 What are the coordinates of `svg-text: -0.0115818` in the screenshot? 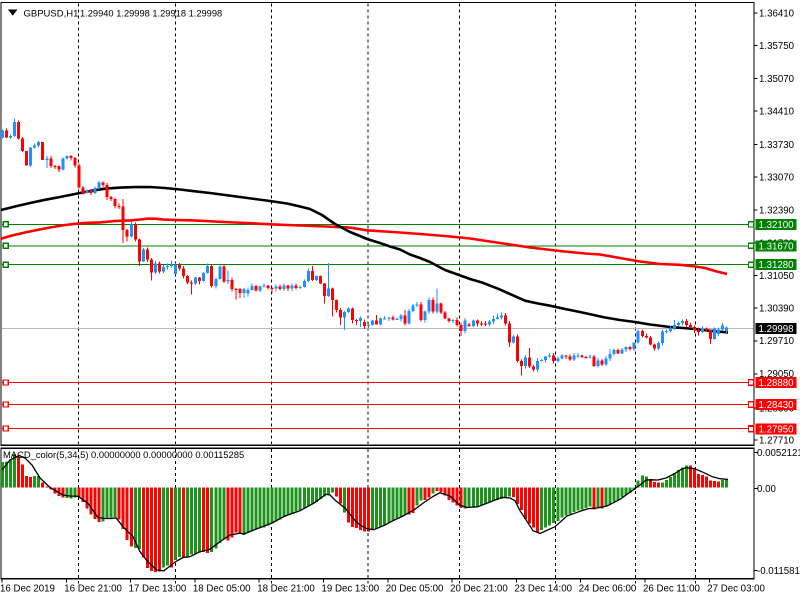 It's located at (778, 571).